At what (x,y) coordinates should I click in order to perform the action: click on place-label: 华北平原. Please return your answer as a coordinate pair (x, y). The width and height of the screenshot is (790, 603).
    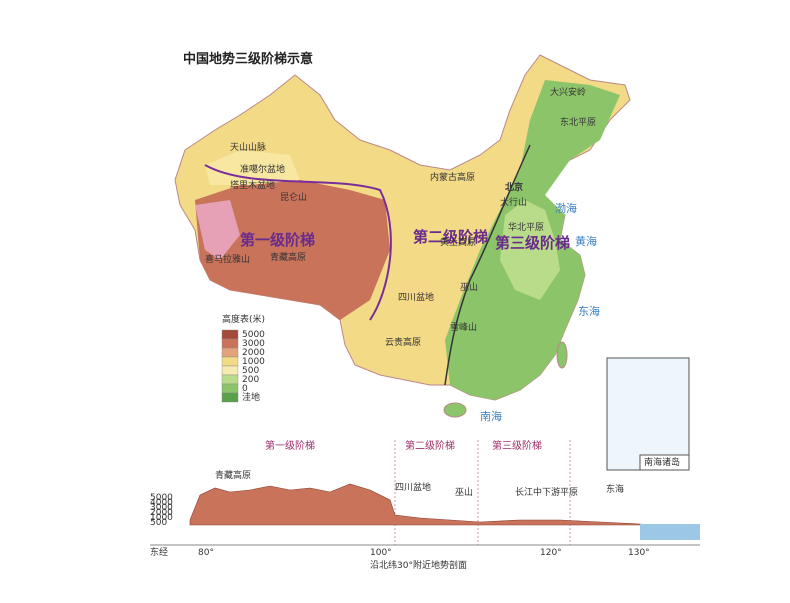
    Looking at the image, I should click on (526, 227).